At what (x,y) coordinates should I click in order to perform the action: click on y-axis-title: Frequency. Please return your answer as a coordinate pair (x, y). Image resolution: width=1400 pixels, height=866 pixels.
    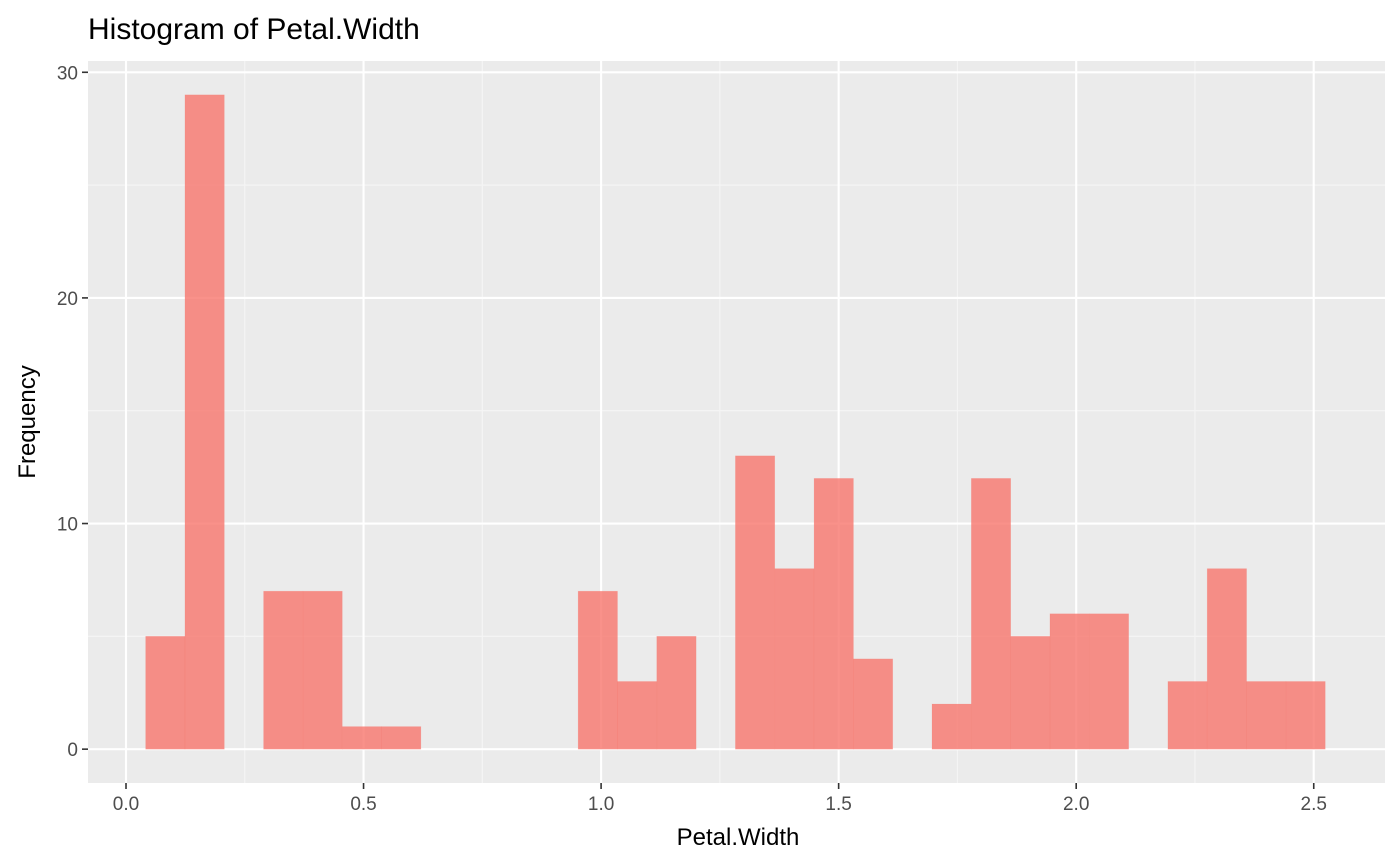
    Looking at the image, I should click on (27, 421).